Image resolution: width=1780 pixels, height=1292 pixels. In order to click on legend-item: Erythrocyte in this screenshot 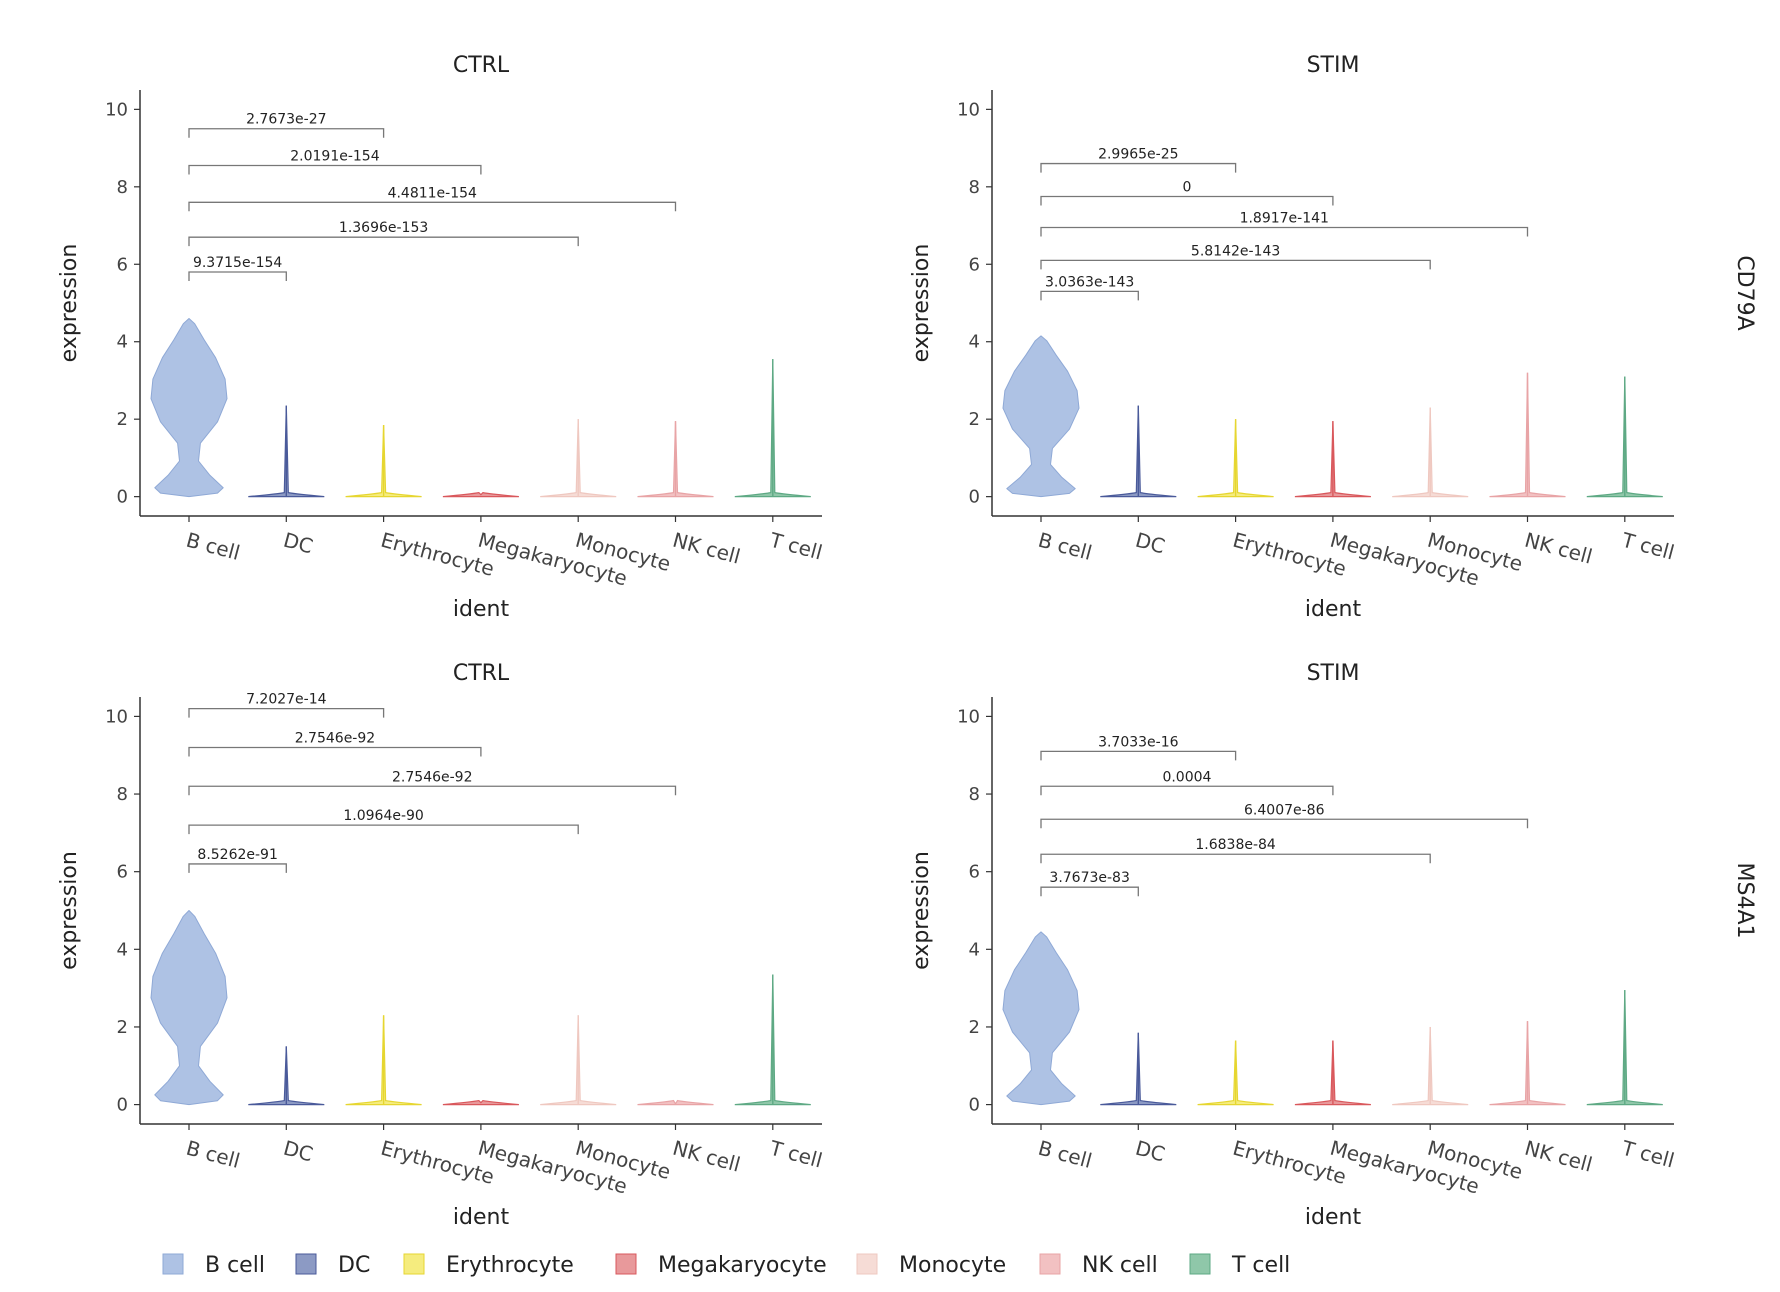, I will do `click(488, 1265)`.